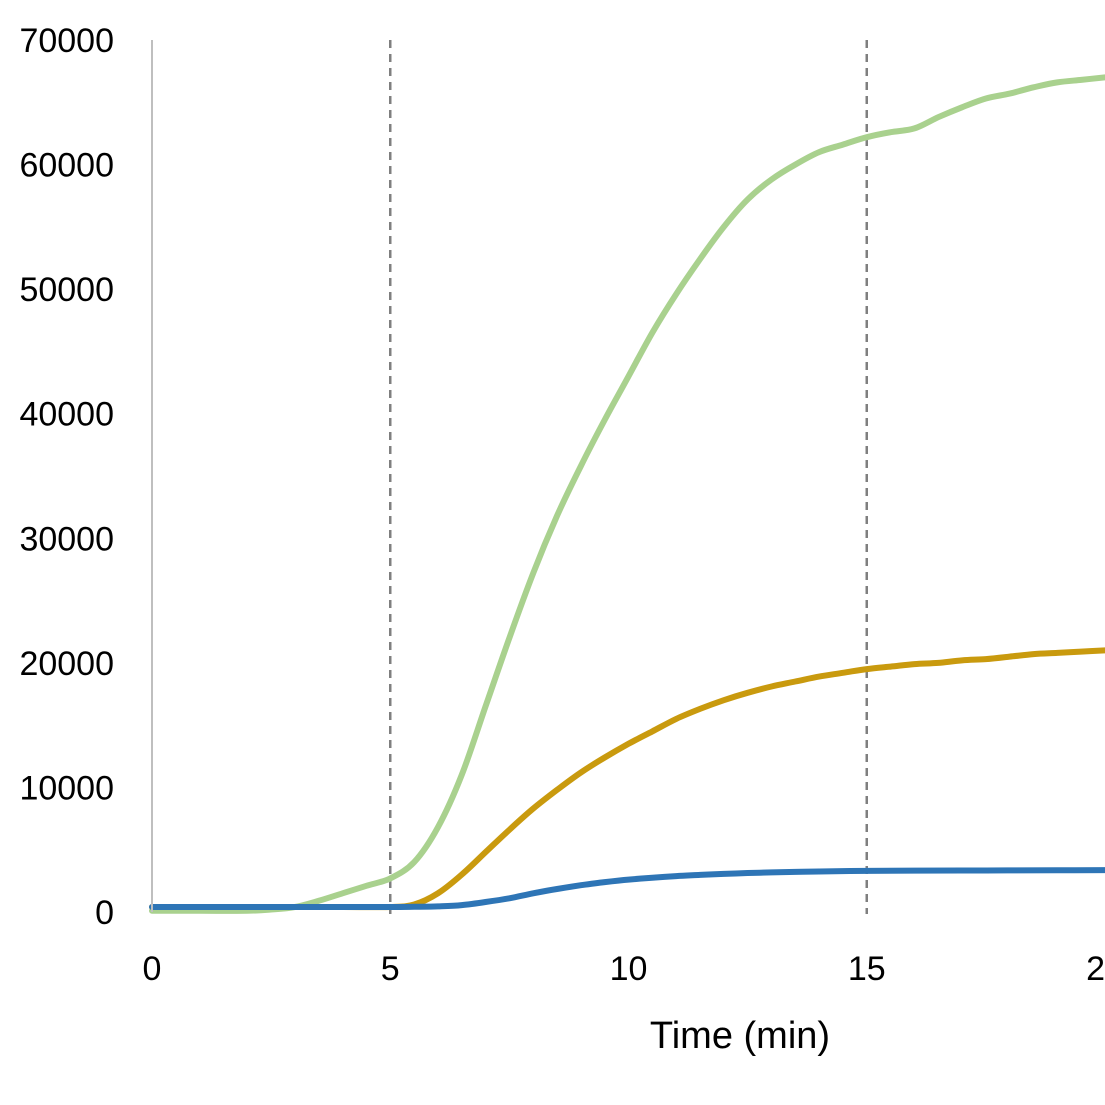  What do you see at coordinates (390, 969) in the screenshot?
I see `x-tick-label: 5` at bounding box center [390, 969].